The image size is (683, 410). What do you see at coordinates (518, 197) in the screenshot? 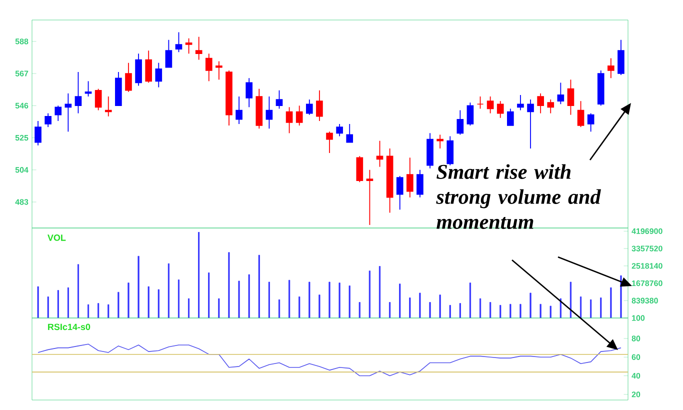
I see `annotation: Smart rise with strong volume and momentum` at bounding box center [518, 197].